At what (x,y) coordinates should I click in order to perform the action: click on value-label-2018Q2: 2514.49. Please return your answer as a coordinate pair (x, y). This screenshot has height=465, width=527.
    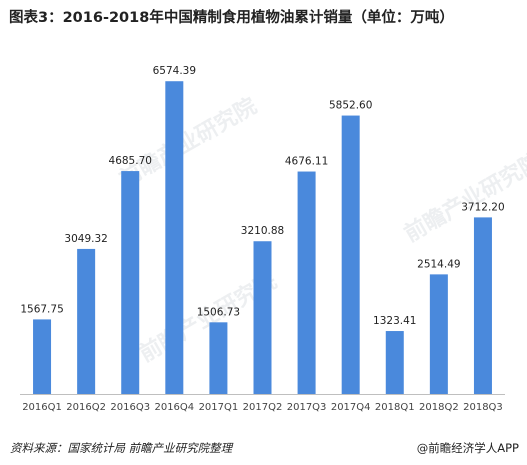
    Looking at the image, I should click on (438, 264).